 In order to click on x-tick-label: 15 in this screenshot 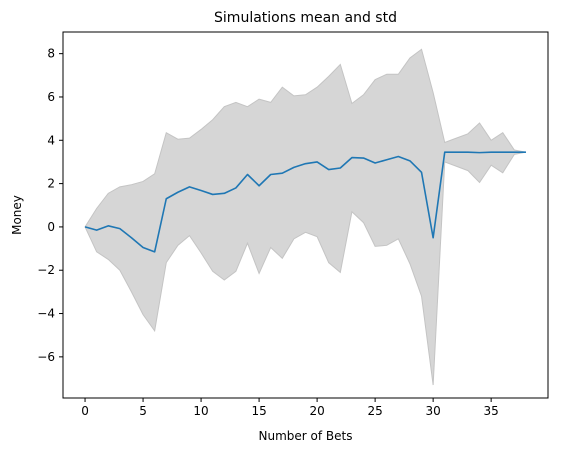, I will do `click(258, 411)`.